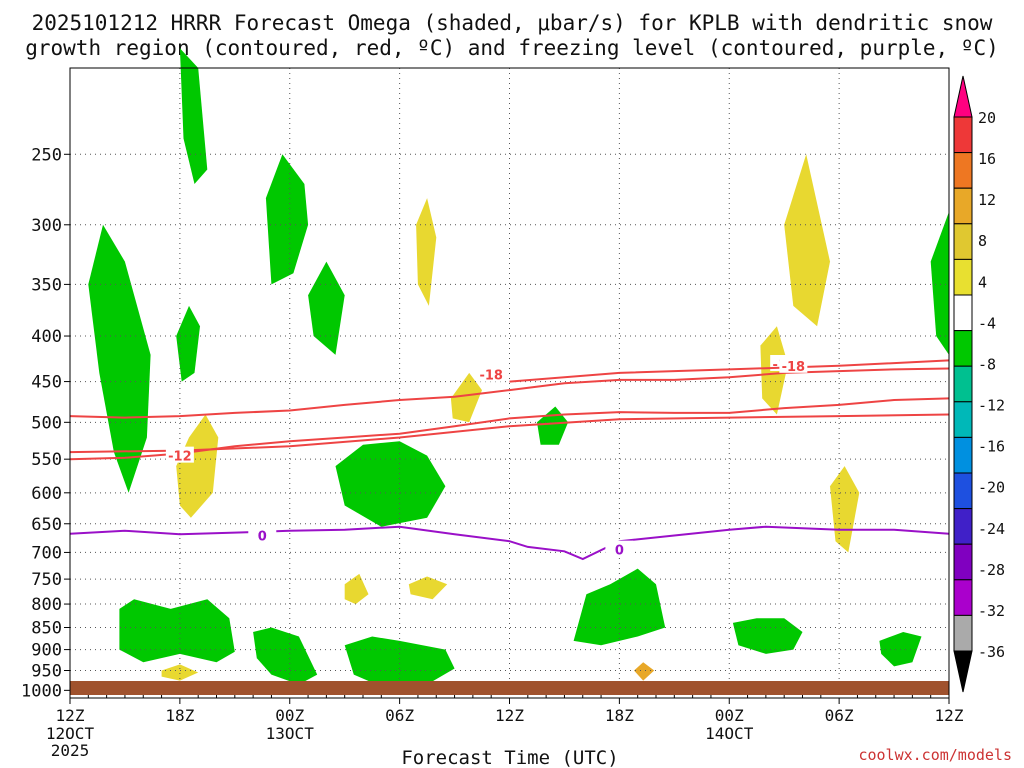 This screenshot has height=768, width=1024. Describe the element at coordinates (963, 671) in the screenshot. I see `colorbar-bottom-arrow` at that location.